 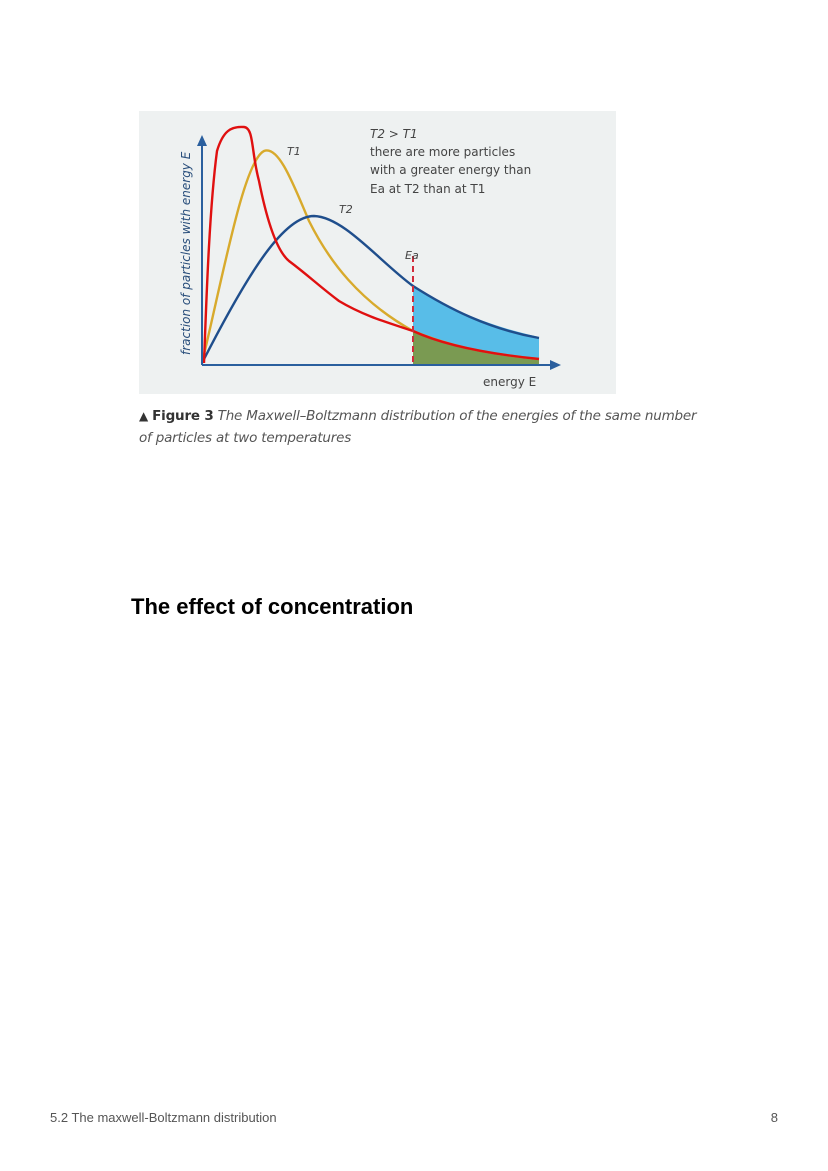 I want to click on t2-label: T2, so click(x=346, y=209).